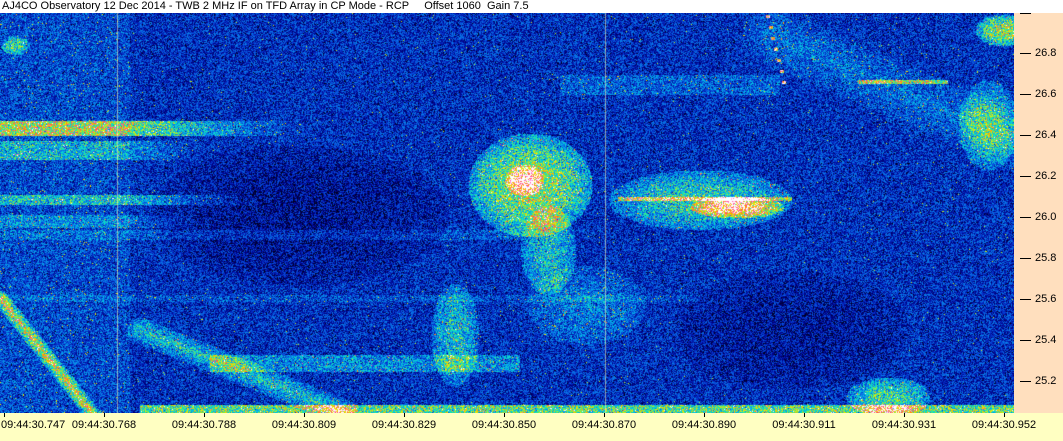  Describe the element at coordinates (904, 425) in the screenshot. I see `time-tick-label: 09:44:30.931` at that location.